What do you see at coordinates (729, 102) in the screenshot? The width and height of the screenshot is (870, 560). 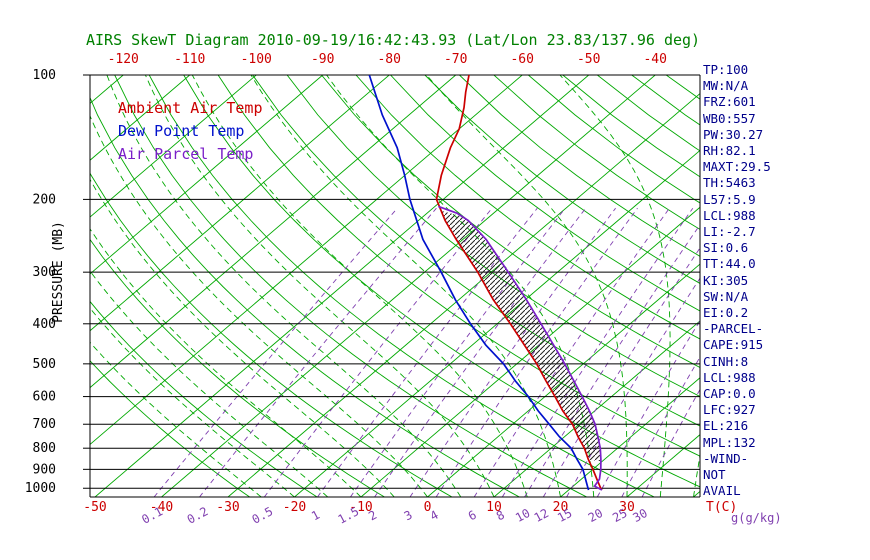 I see `stat-line: FRZ:601` at bounding box center [729, 102].